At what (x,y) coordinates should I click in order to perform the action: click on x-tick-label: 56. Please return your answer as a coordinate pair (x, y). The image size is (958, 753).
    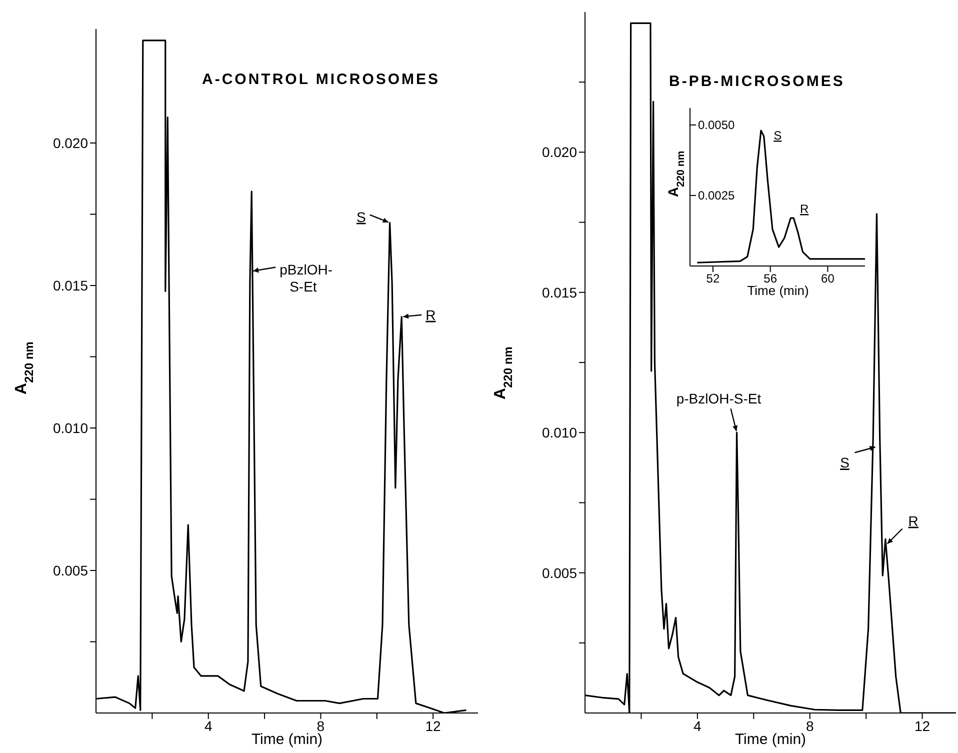
    Looking at the image, I should click on (771, 279).